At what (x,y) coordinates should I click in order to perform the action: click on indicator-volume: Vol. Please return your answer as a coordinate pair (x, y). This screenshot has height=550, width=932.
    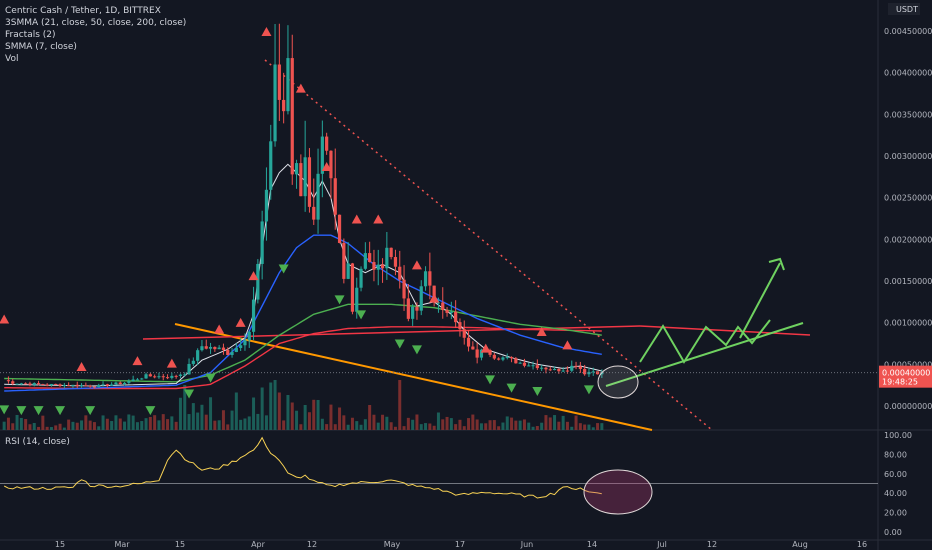
    Looking at the image, I should click on (12, 59).